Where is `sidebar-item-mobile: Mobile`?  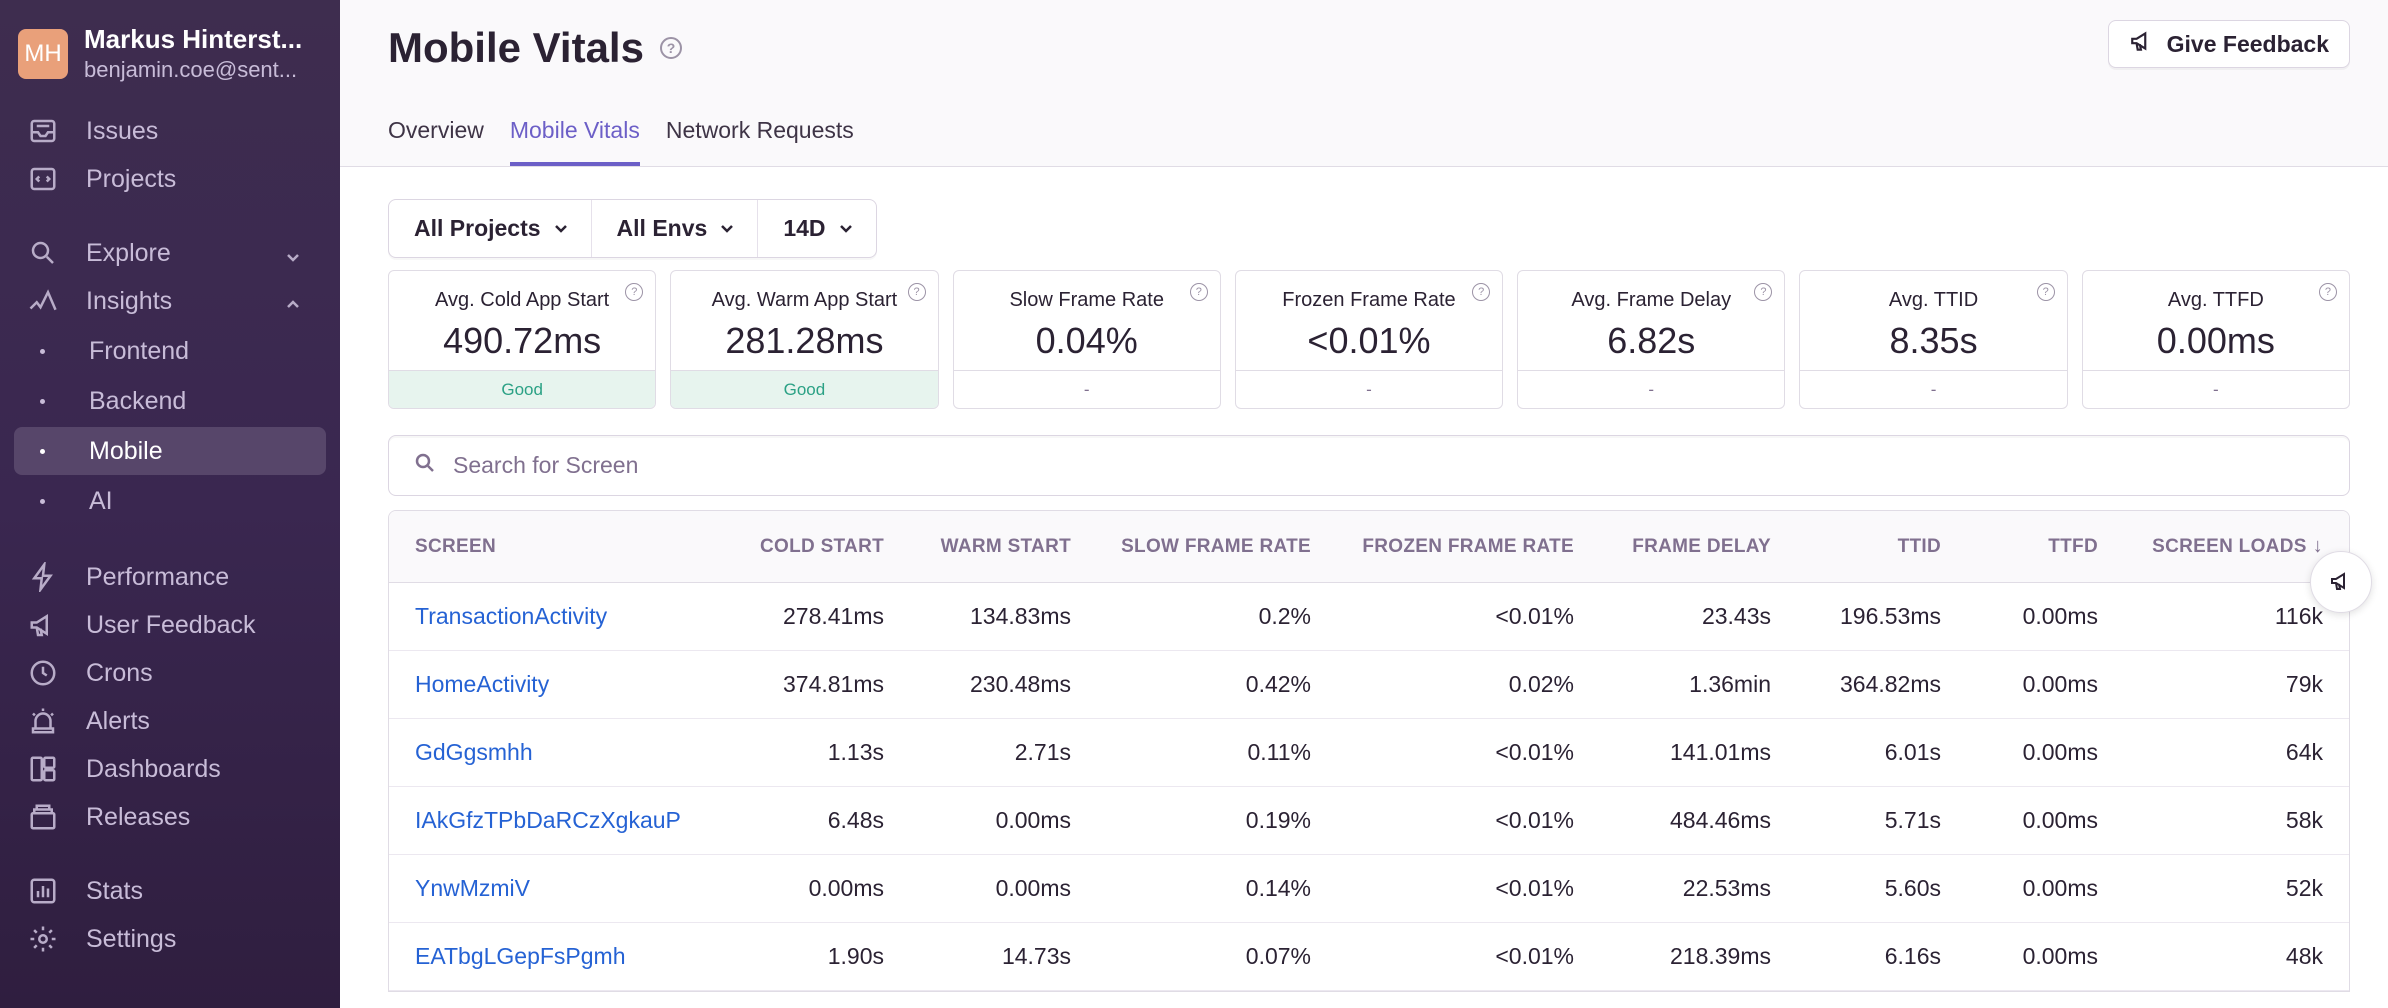
sidebar-item-mobile: Mobile is located at coordinates (170, 451).